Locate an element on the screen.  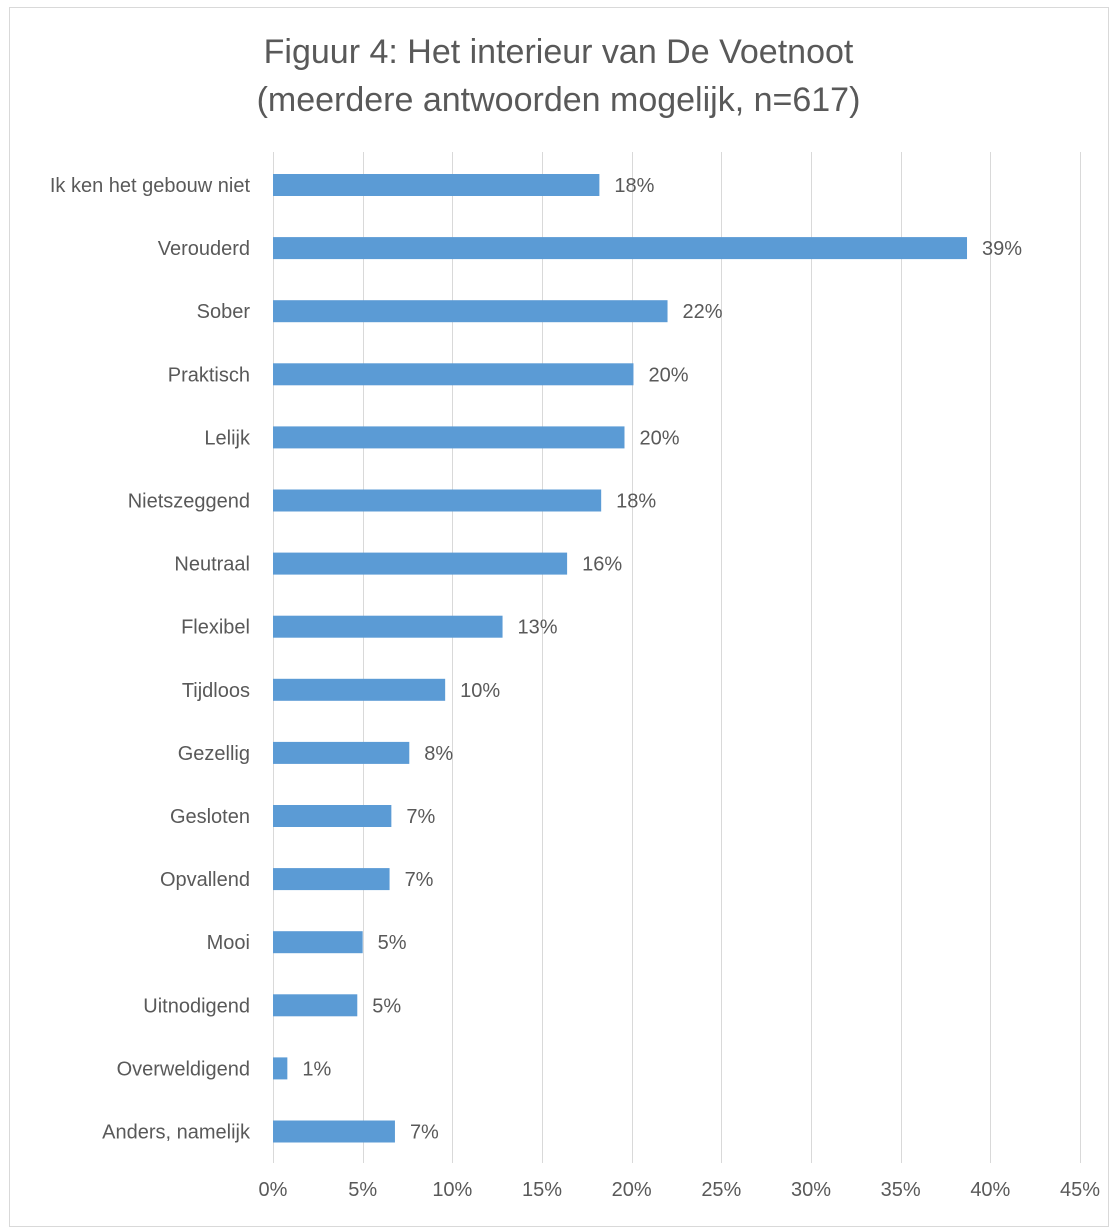
data-label: 39% is located at coordinates (1002, 249).